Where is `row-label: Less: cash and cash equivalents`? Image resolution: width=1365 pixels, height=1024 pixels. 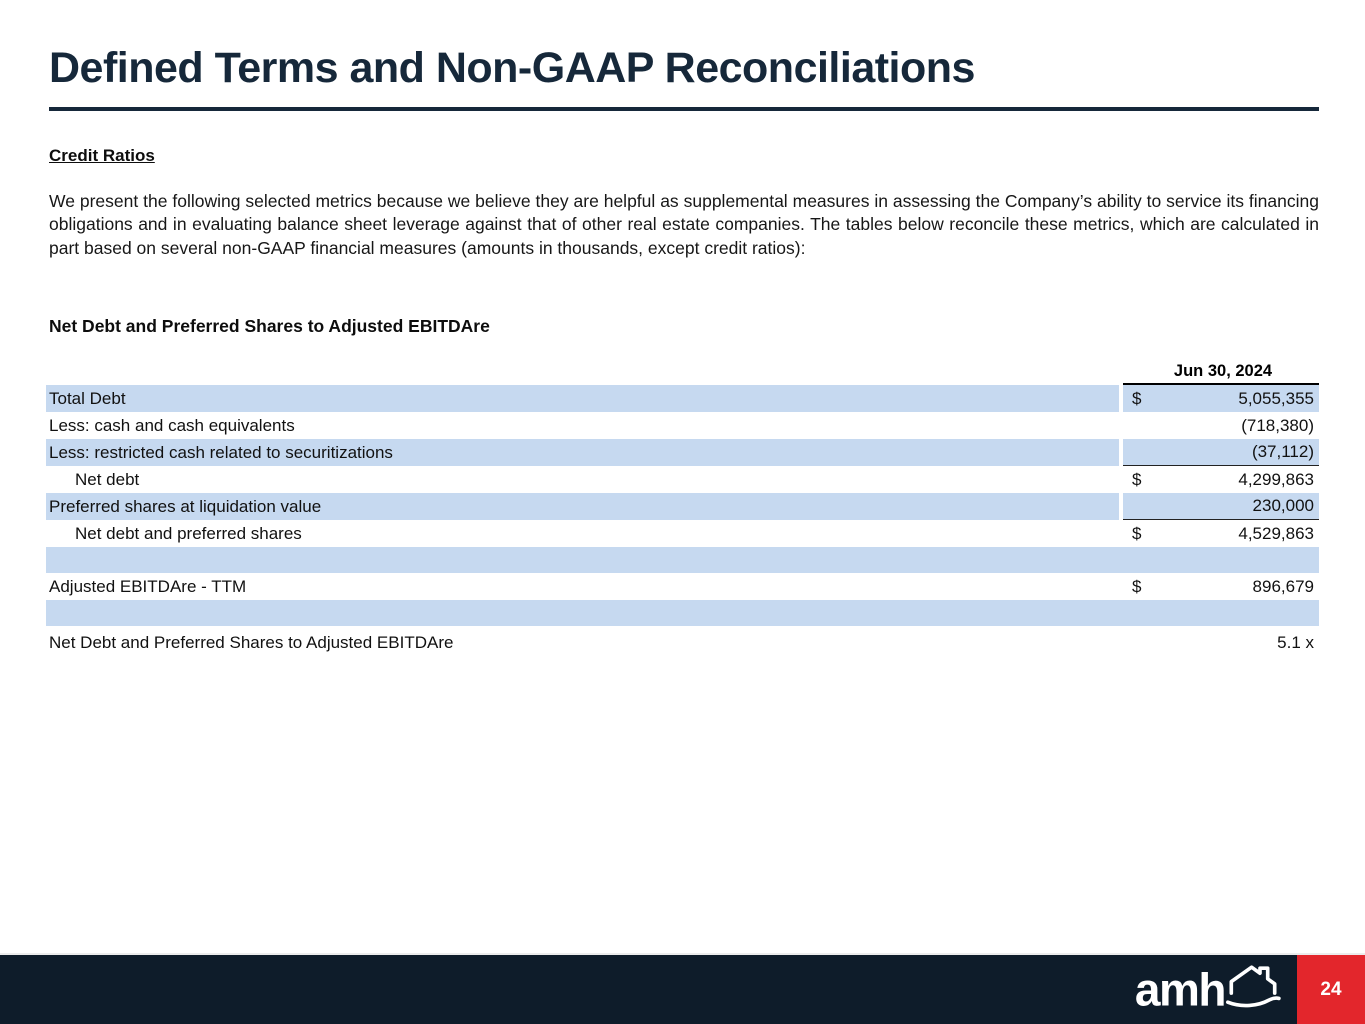
row-label: Less: cash and cash equivalents is located at coordinates (172, 425).